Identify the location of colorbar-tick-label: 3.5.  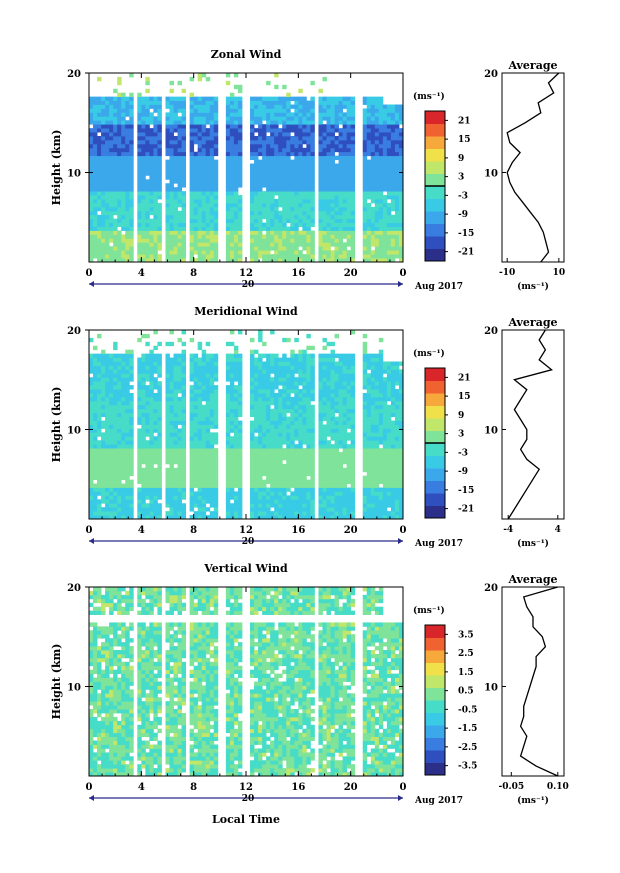
(466, 635).